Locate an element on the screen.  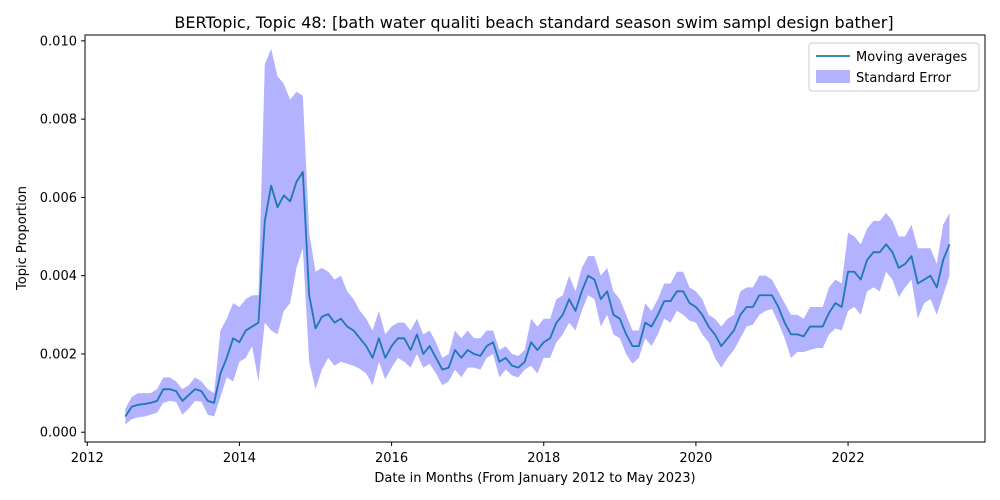
legend-label-standard-error: Standard Error is located at coordinates (904, 78).